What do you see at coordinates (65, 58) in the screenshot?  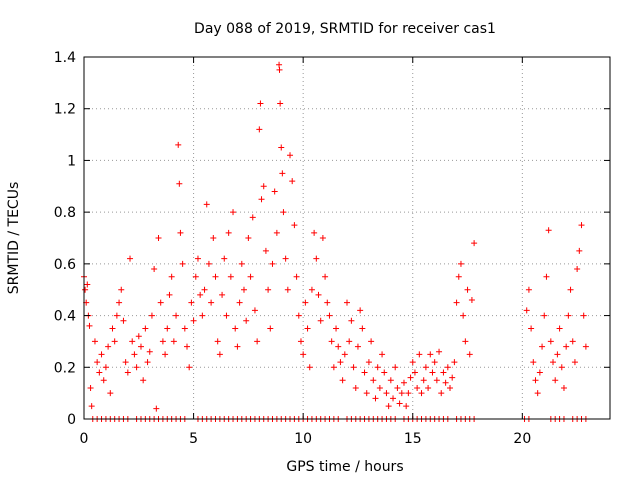 I see `y-tick-label: 1.4` at bounding box center [65, 58].